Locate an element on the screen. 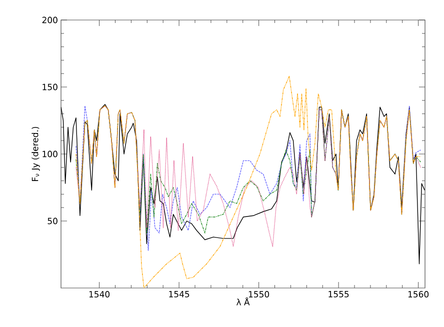 The width and height of the screenshot is (444, 327). y-tick-label: 50 is located at coordinates (53, 221).